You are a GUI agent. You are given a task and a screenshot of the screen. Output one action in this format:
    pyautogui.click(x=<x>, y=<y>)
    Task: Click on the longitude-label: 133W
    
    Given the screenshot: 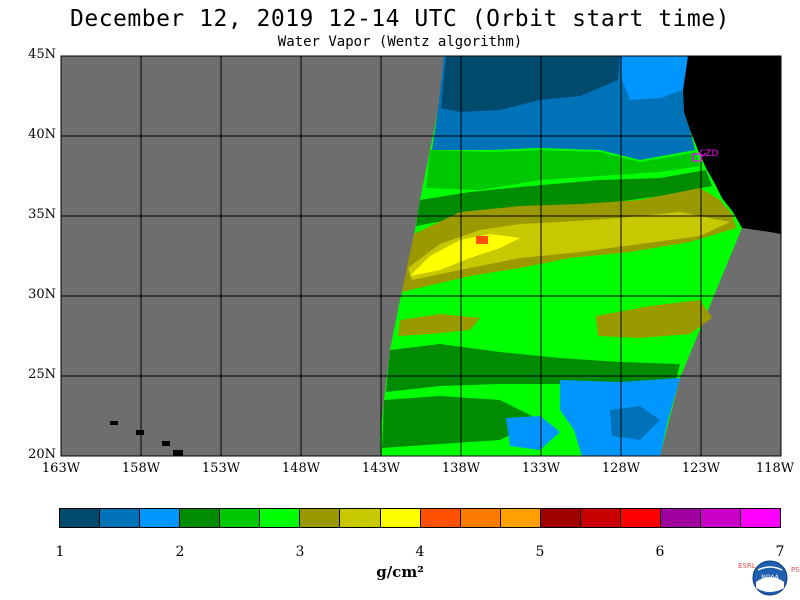 What is the action you would take?
    pyautogui.click(x=541, y=468)
    